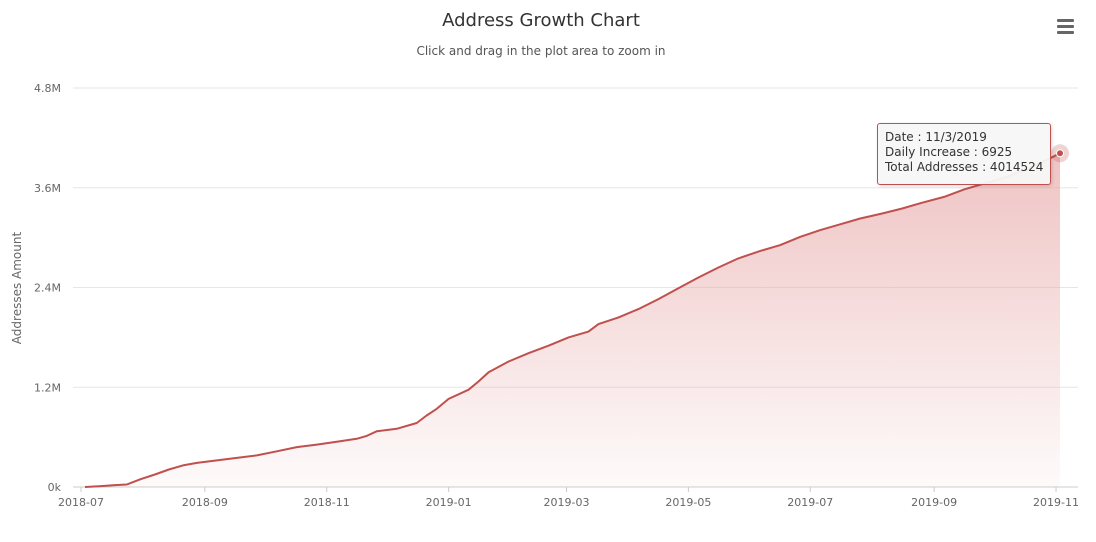  What do you see at coordinates (47, 188) in the screenshot?
I see `y-tick-label: 3.6M` at bounding box center [47, 188].